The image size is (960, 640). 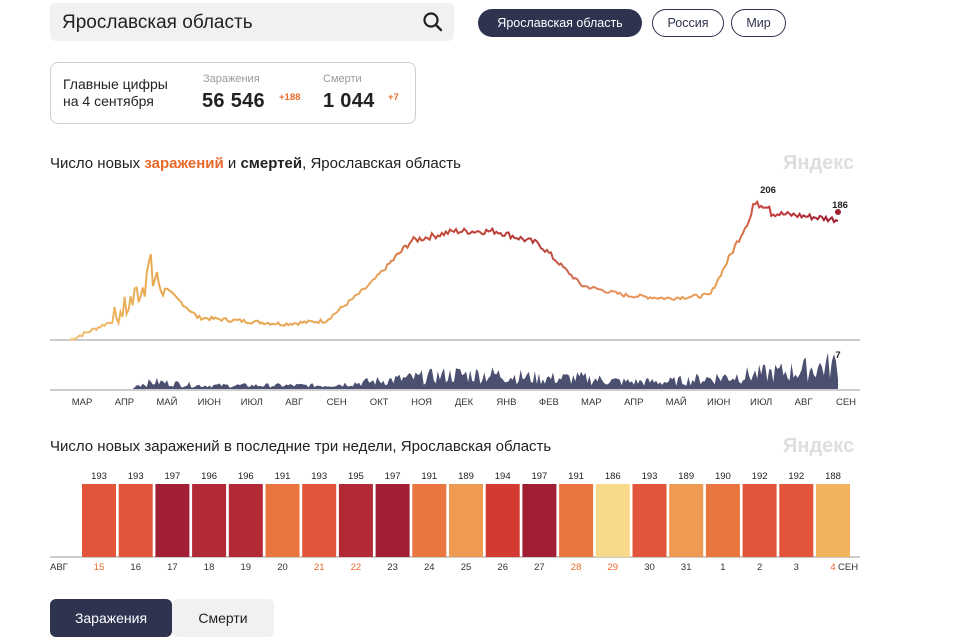 I want to click on chart1-title-pre: Число новых, so click(x=97, y=163).